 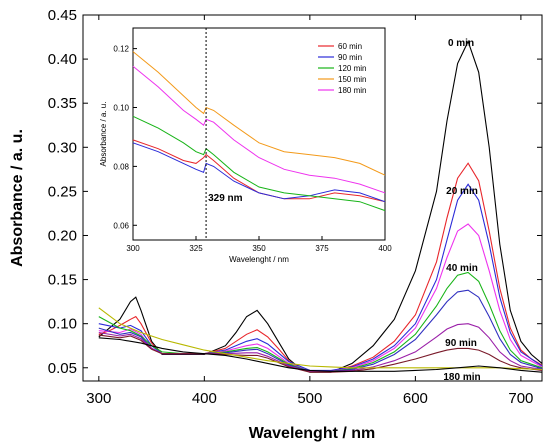 What do you see at coordinates (121, 108) in the screenshot?
I see `inset-y-tick-label: 0.10` at bounding box center [121, 108].